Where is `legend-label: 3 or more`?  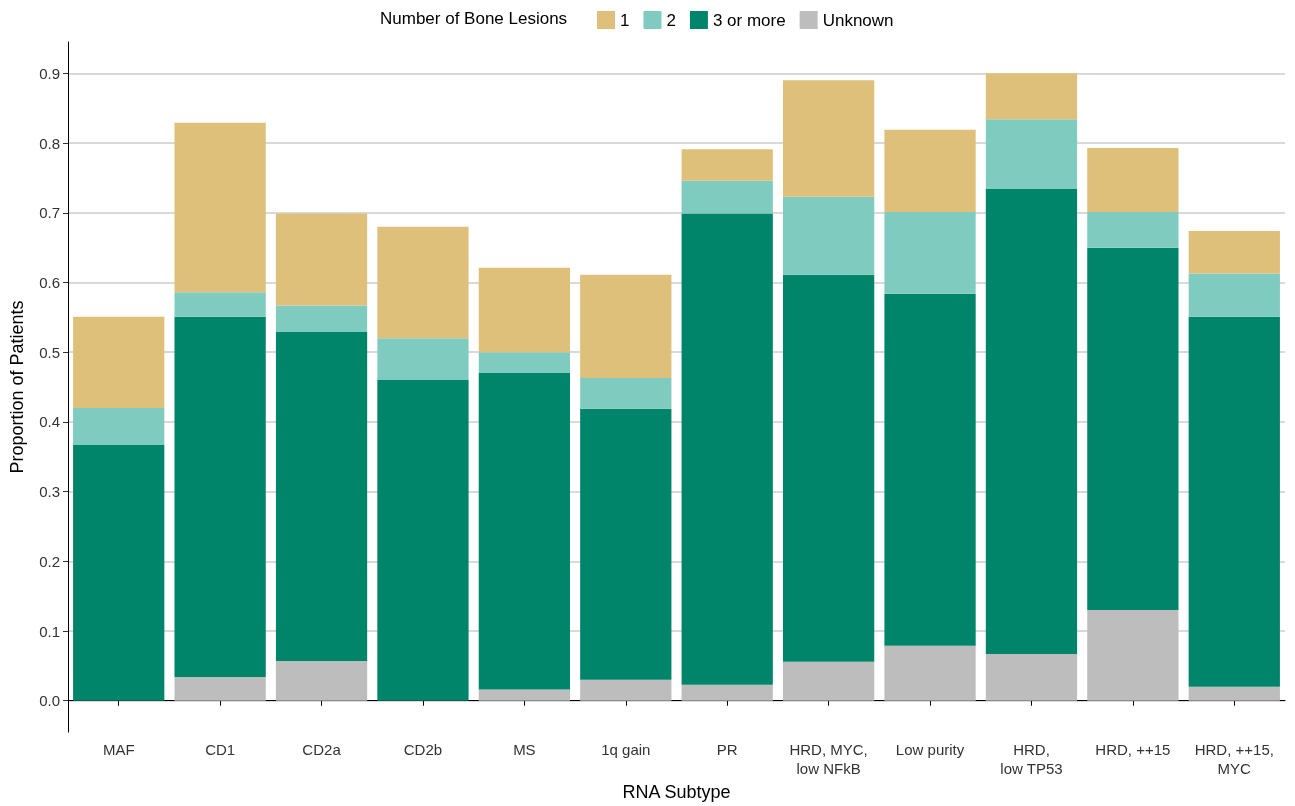 legend-label: 3 or more is located at coordinates (749, 20).